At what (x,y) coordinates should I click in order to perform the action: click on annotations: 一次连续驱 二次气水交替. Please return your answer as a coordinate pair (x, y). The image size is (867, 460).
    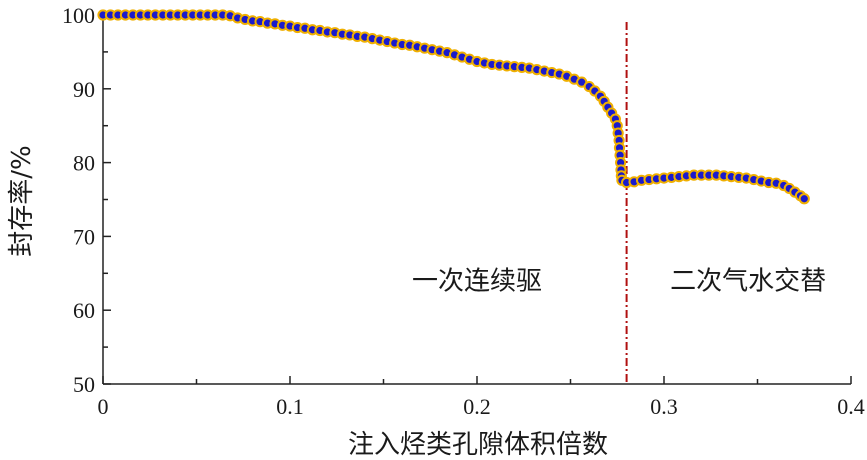
    Looking at the image, I should click on (619, 282).